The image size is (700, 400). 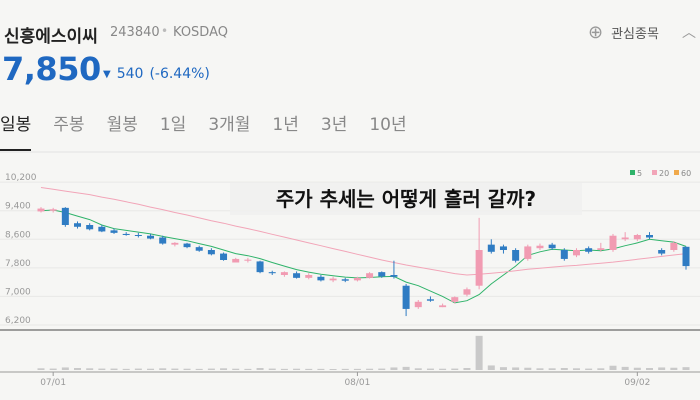 I want to click on change-percent: (-6.44%), so click(x=179, y=74).